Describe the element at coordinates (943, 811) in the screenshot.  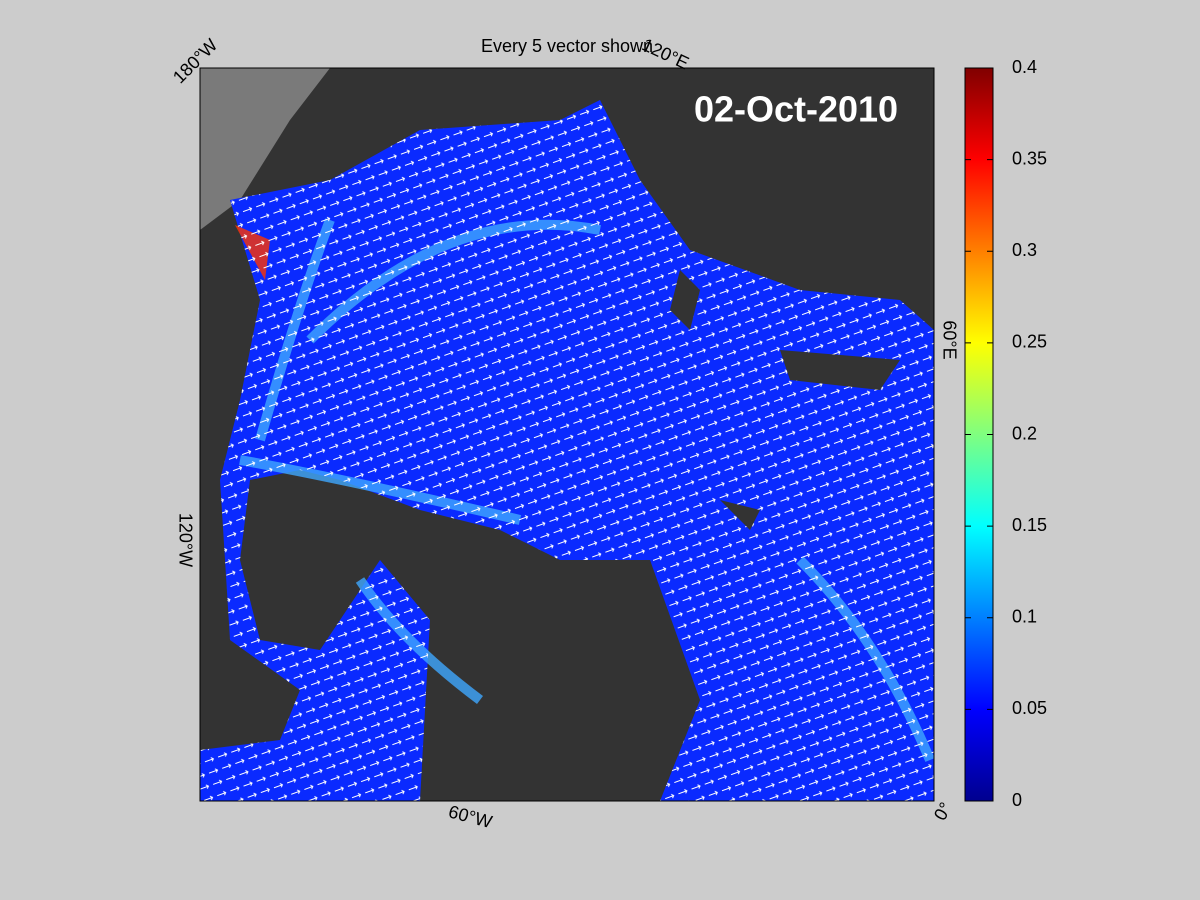
I see `map-label: 0°` at that location.